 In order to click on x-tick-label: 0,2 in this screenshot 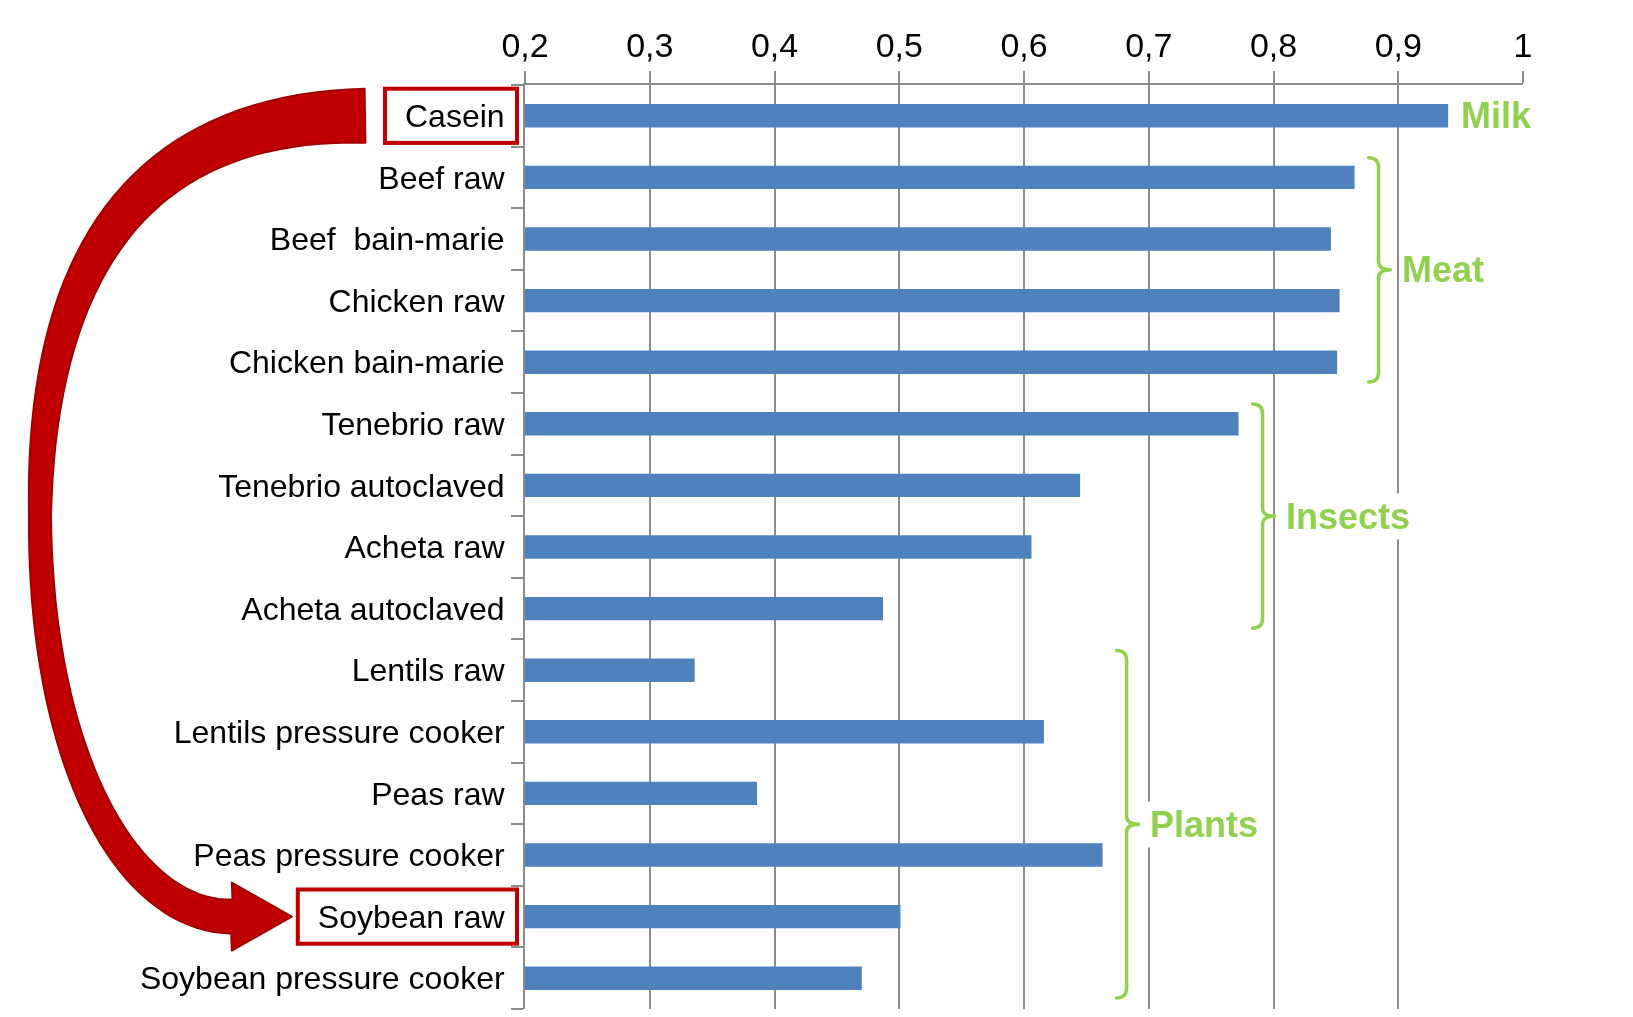, I will do `click(525, 45)`.